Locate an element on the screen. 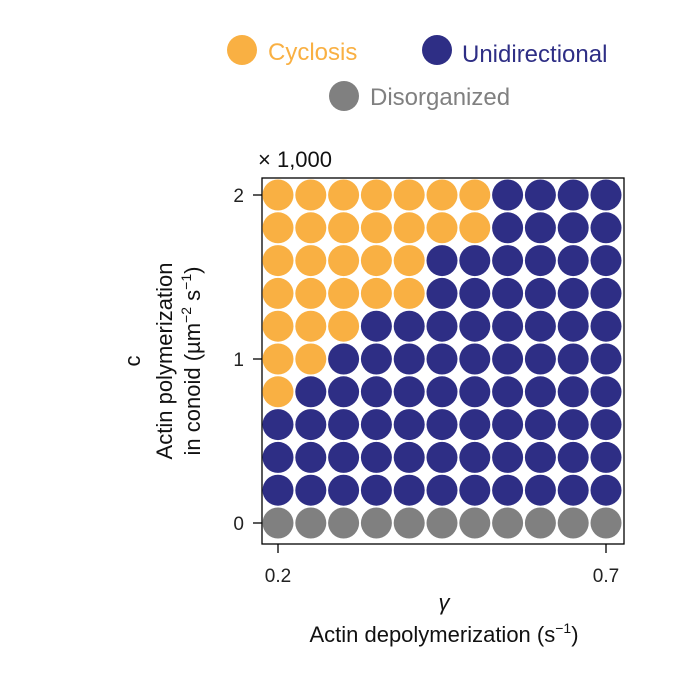  point-cyclosis-r1-c0 is located at coordinates (278, 228).